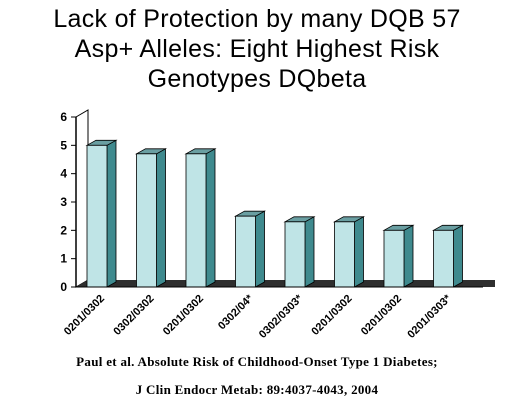 The width and height of the screenshot is (514, 409). What do you see at coordinates (429, 316) in the screenshot?
I see `x-tick-label: 0201/0303*` at bounding box center [429, 316].